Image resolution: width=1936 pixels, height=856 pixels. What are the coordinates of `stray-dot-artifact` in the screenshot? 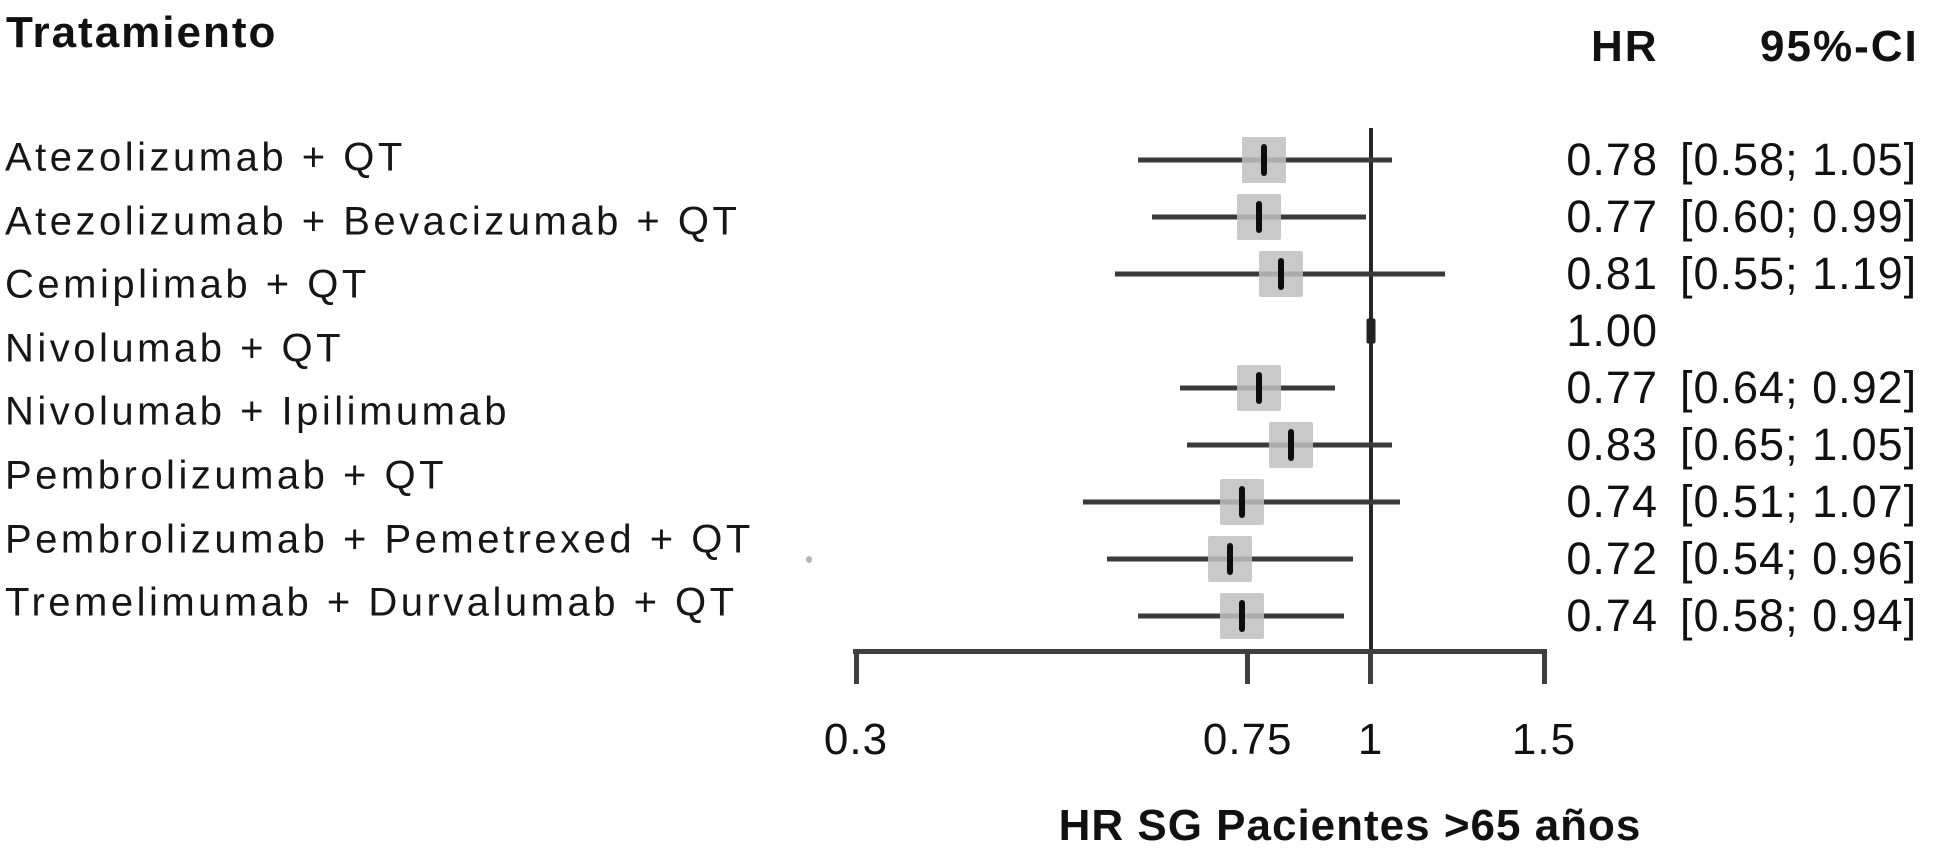 It's located at (809, 559).